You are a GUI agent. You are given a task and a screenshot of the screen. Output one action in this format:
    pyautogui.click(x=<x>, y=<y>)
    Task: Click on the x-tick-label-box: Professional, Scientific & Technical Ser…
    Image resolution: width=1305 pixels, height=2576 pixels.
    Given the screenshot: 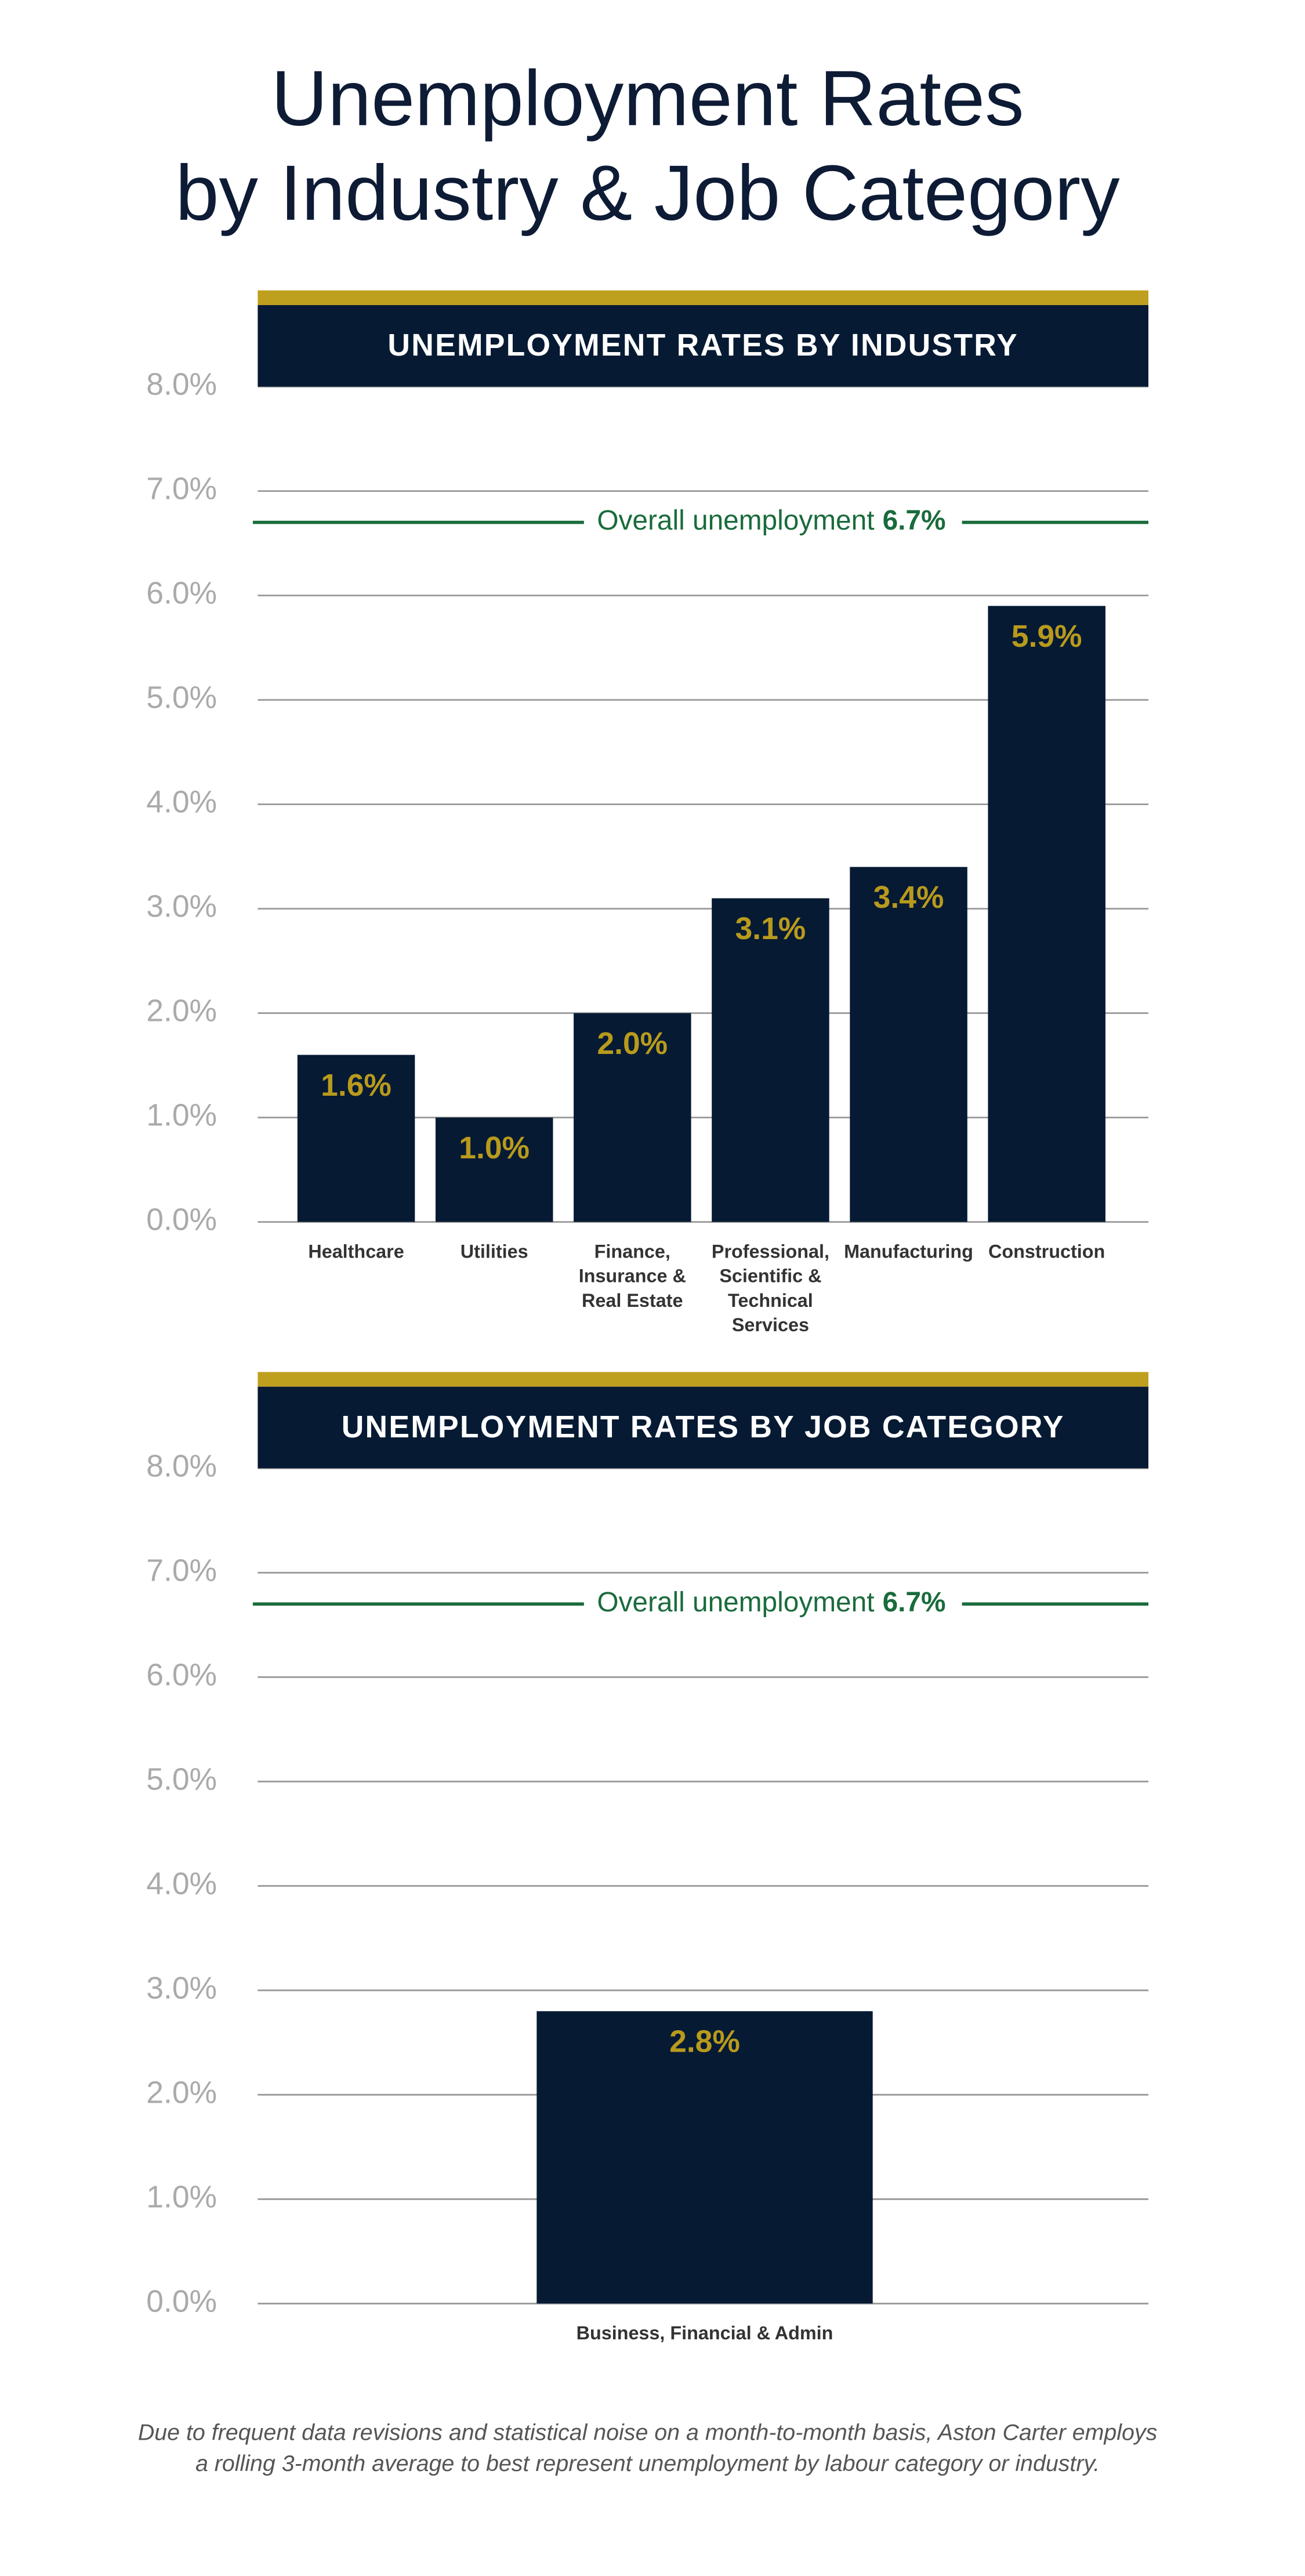 What is the action you would take?
    pyautogui.click(x=770, y=1289)
    